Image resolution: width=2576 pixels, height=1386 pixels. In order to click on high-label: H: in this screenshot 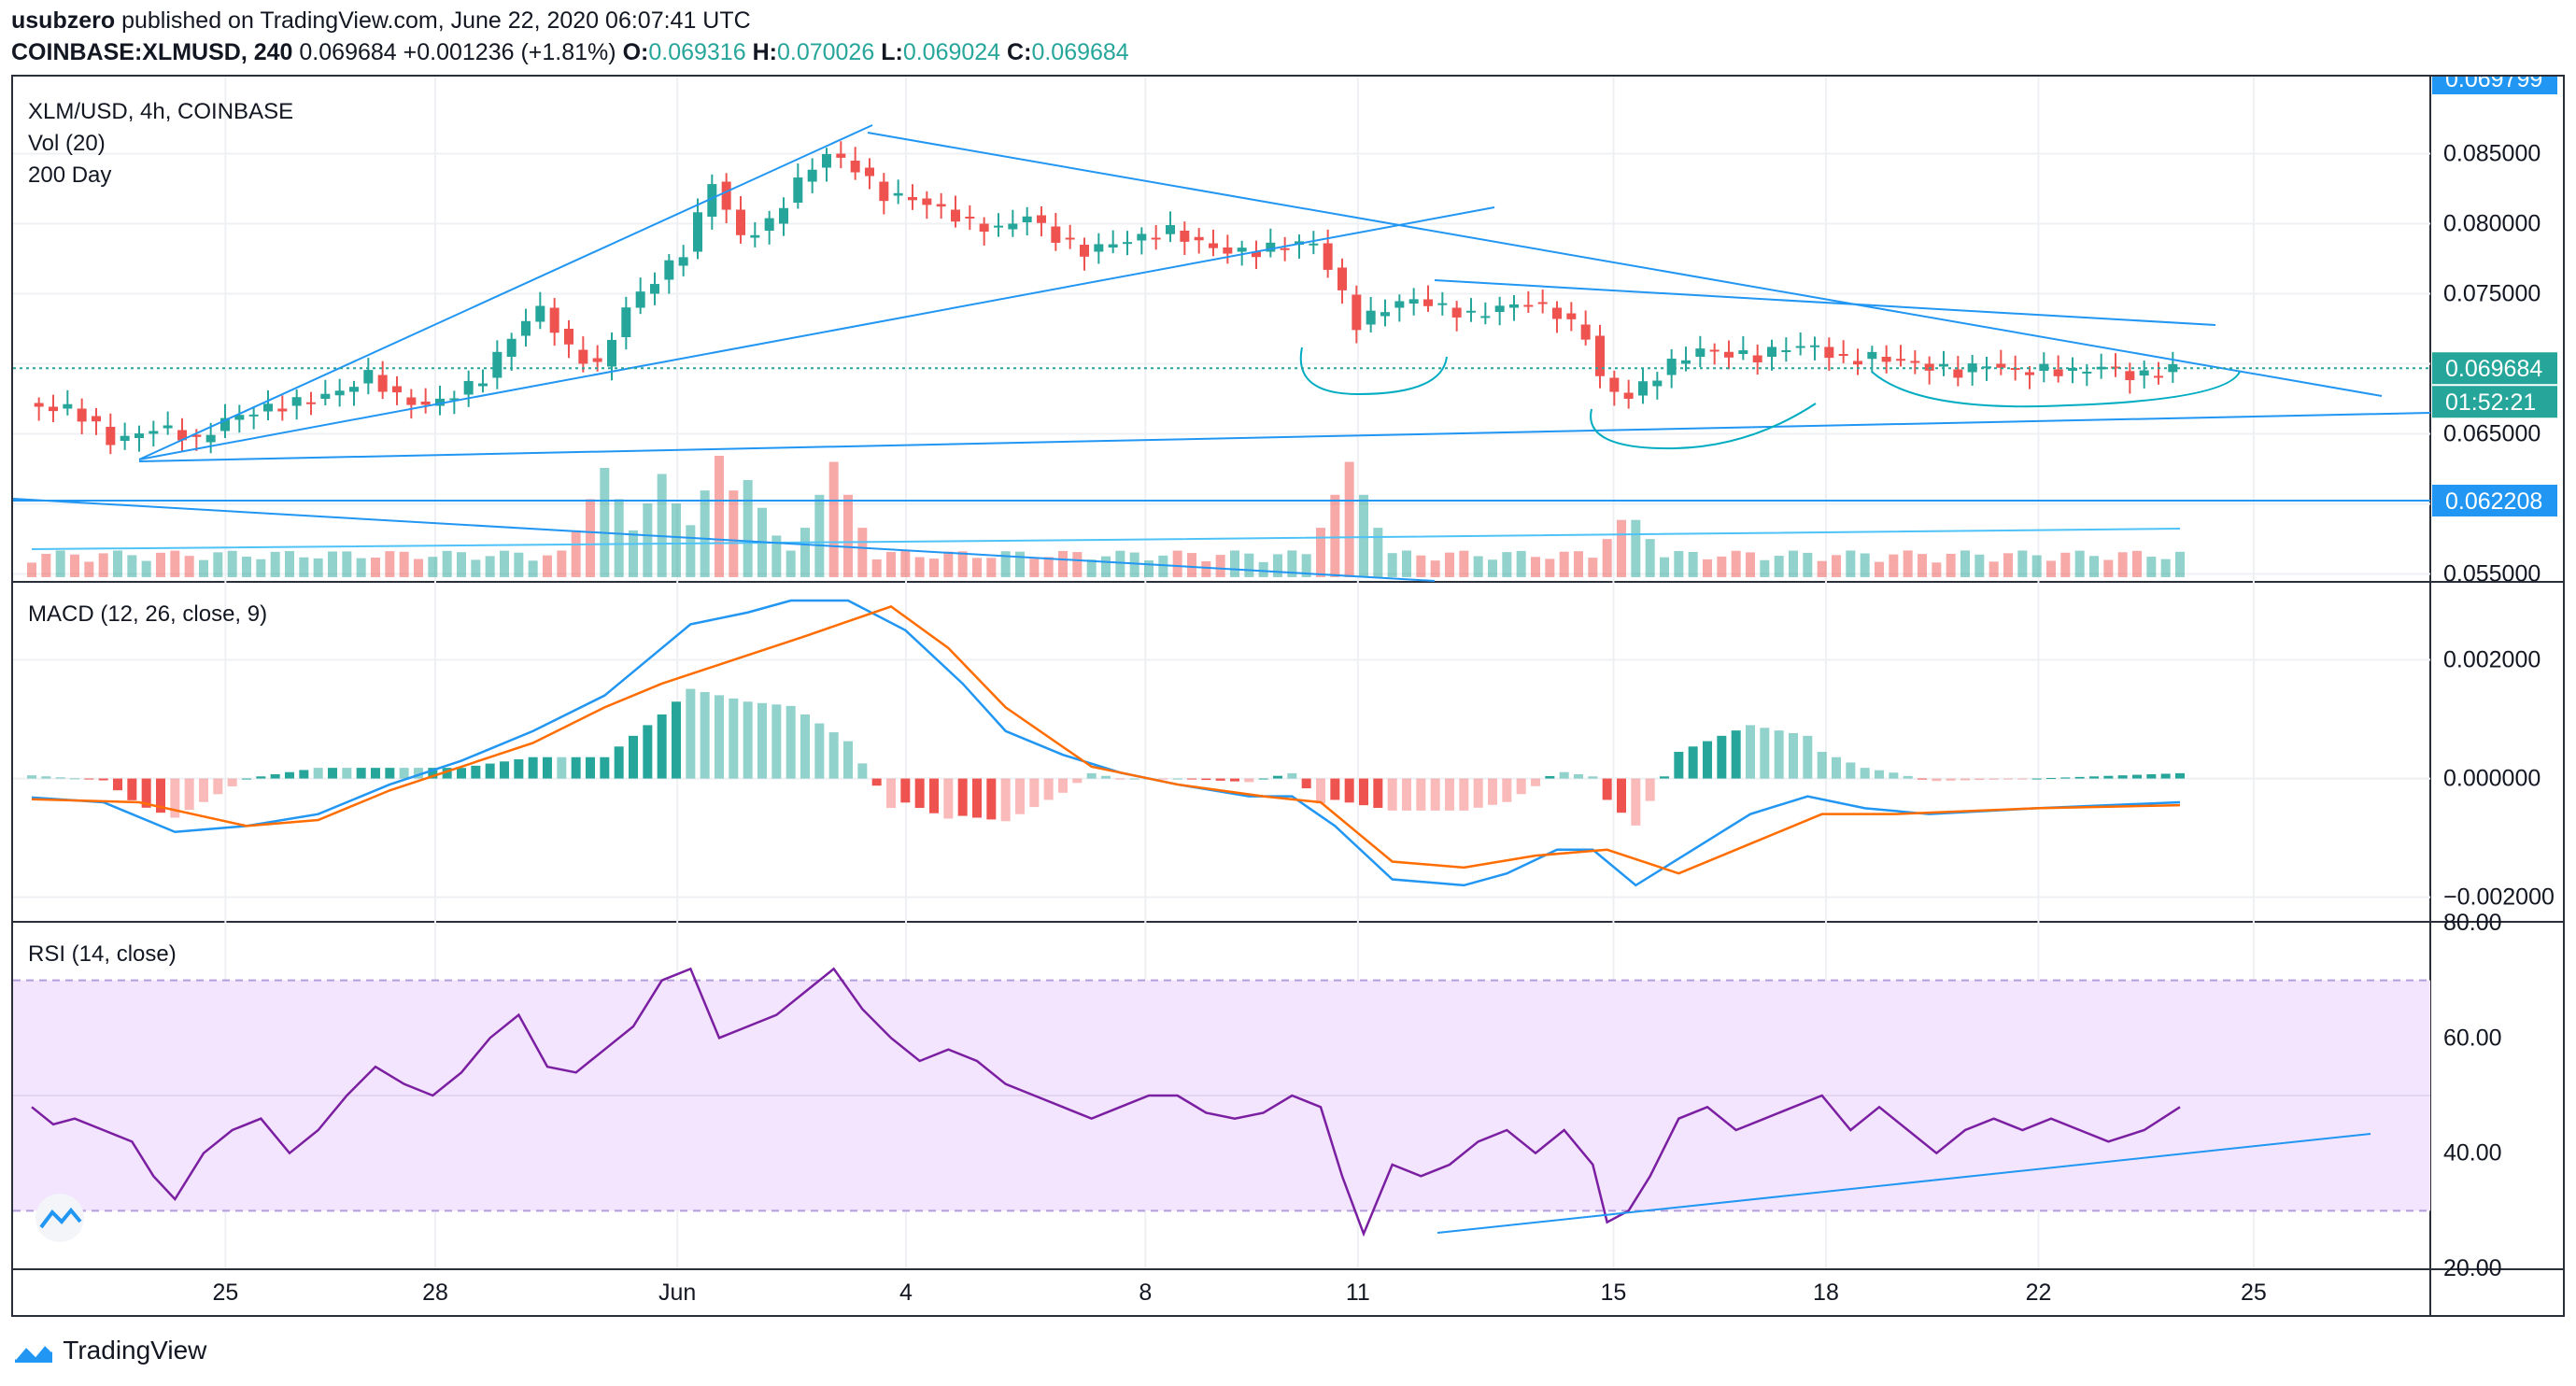, I will do `click(764, 52)`.